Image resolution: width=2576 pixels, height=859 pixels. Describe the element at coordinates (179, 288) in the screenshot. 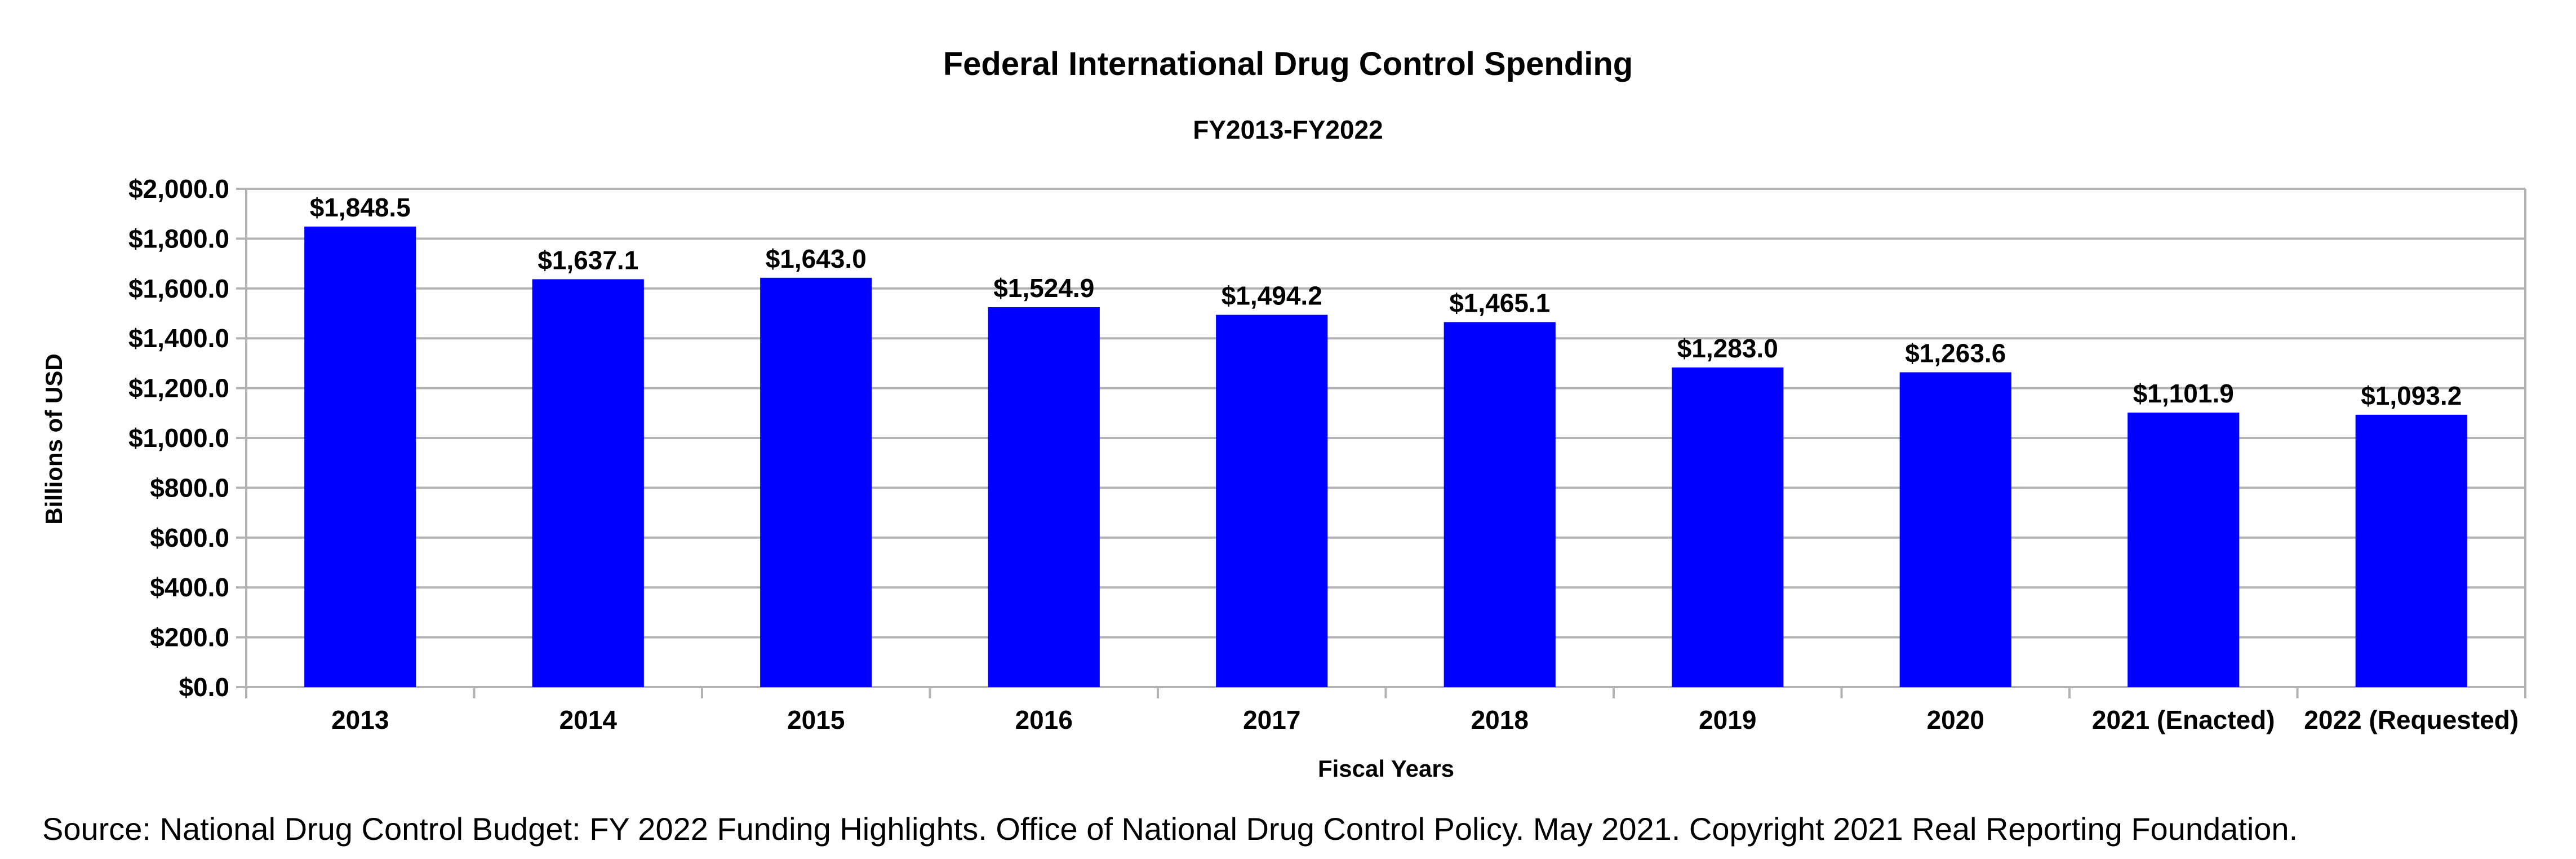

I see `y-tick-label: $1,600.0` at that location.